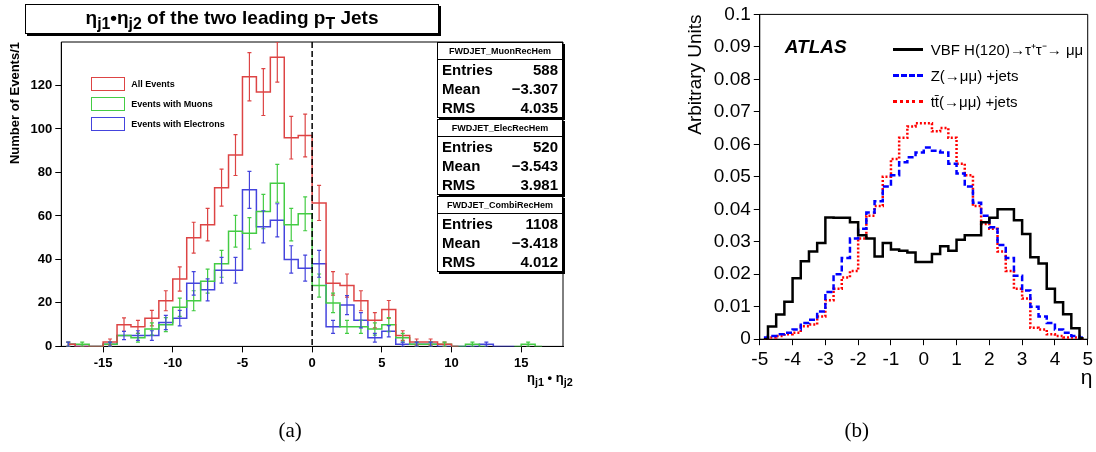  Describe the element at coordinates (732, 176) in the screenshot. I see `y-tick-label: 0.05` at that location.